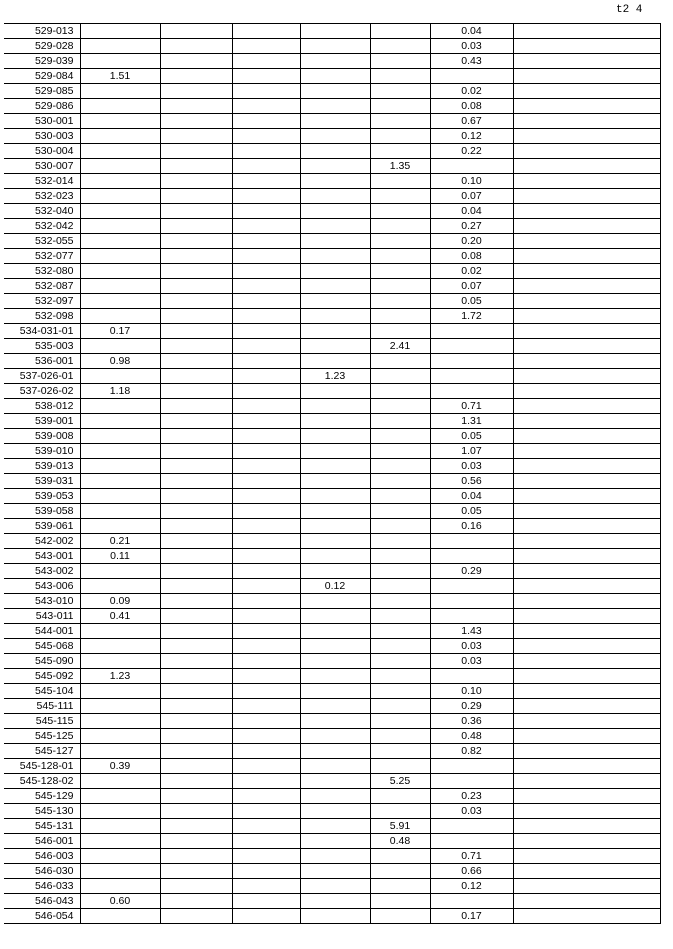 Image resolution: width=673 pixels, height=949 pixels. What do you see at coordinates (42, 436) in the screenshot?
I see `row-id: 539-008` at bounding box center [42, 436].